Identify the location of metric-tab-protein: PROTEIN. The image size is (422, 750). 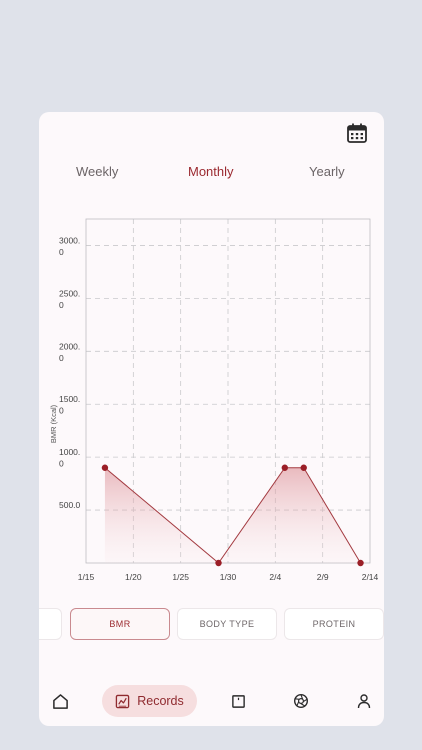
(334, 624).